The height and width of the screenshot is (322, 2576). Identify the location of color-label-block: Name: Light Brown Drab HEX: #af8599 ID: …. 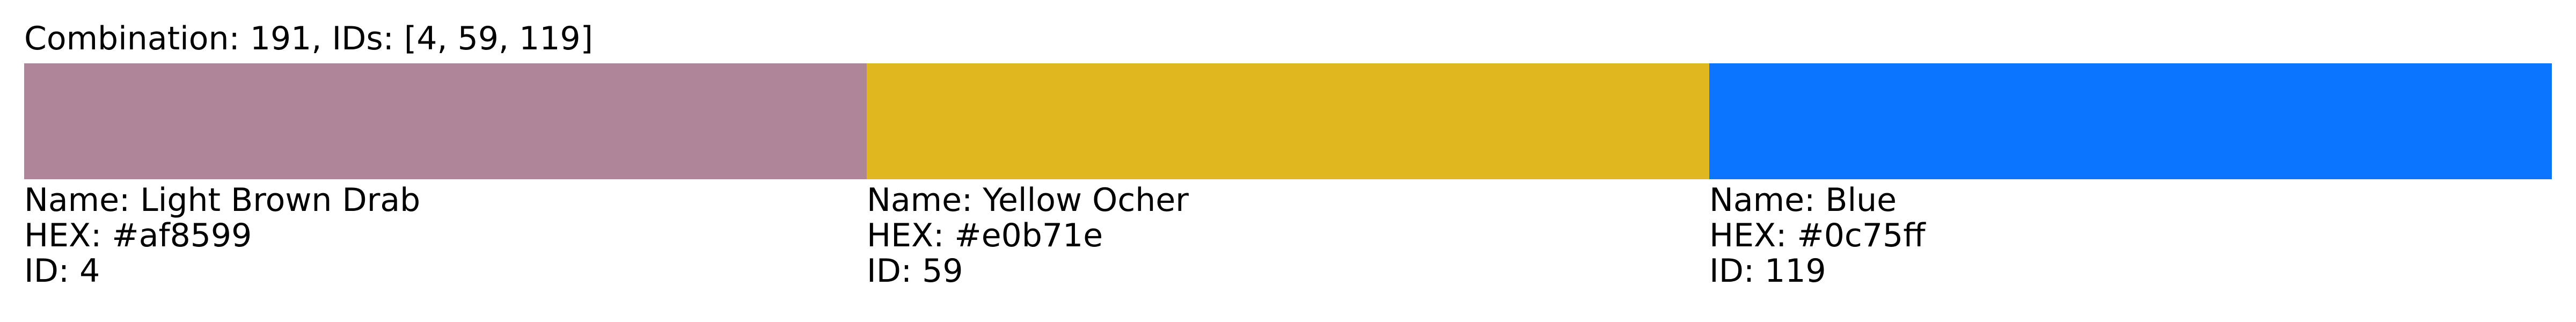
(445, 235).